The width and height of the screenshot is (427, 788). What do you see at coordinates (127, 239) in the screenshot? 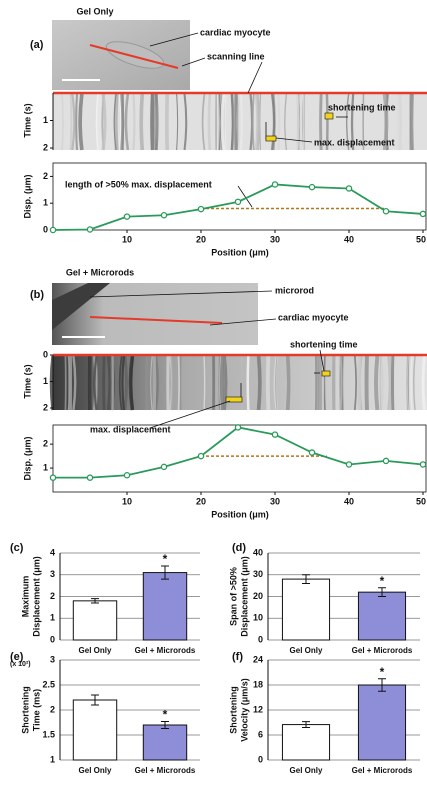
I see `x-tick-label: 10` at bounding box center [127, 239].